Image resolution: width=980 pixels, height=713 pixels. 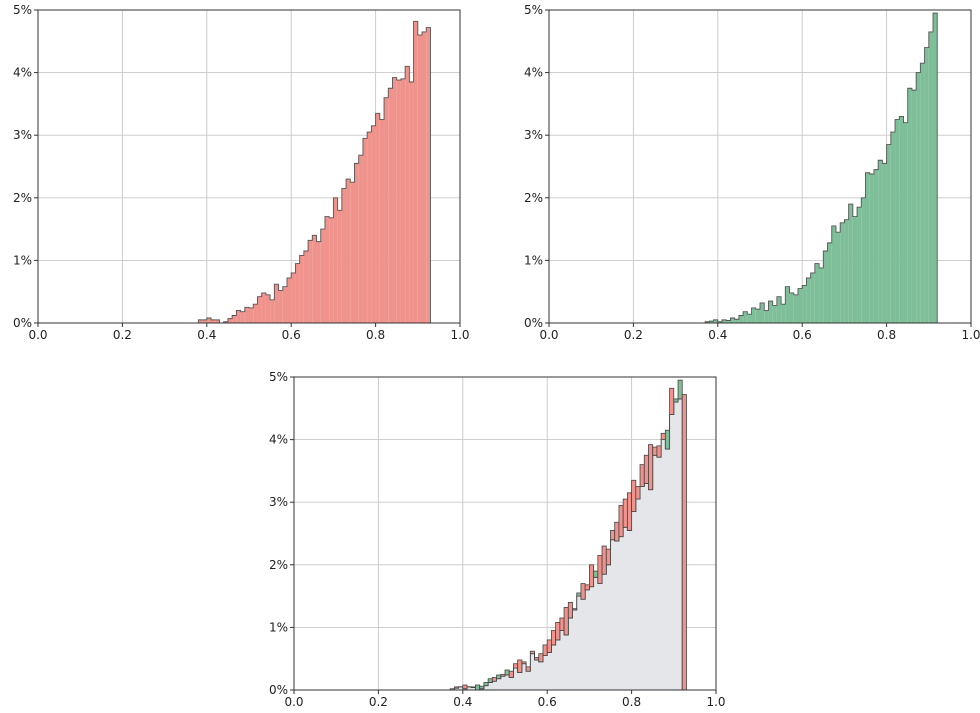 I want to click on y-tick-label: 5%, so click(x=533, y=10).